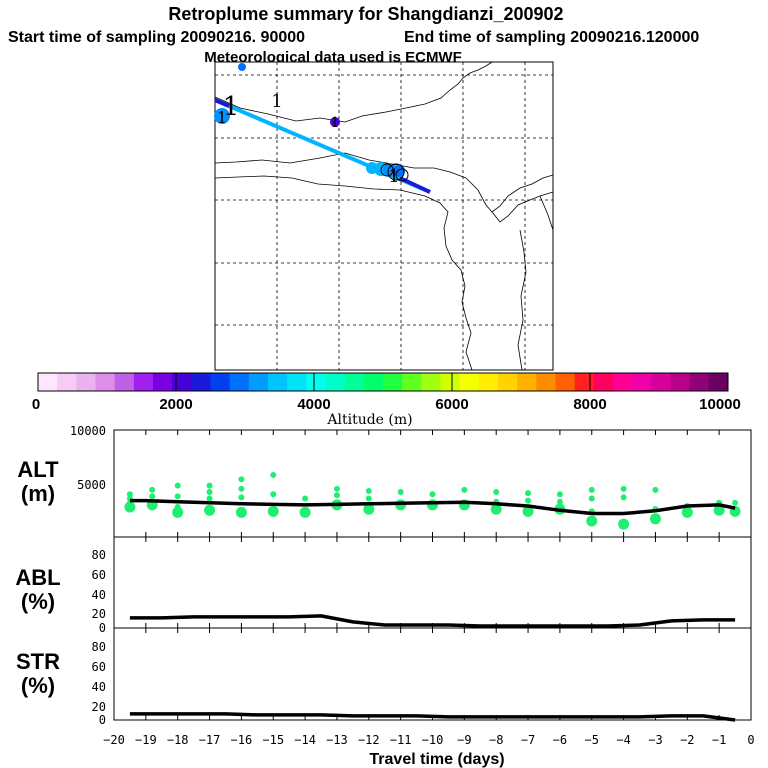 This screenshot has width=768, height=768. I want to click on colorbar-dividers, so click(383, 382).